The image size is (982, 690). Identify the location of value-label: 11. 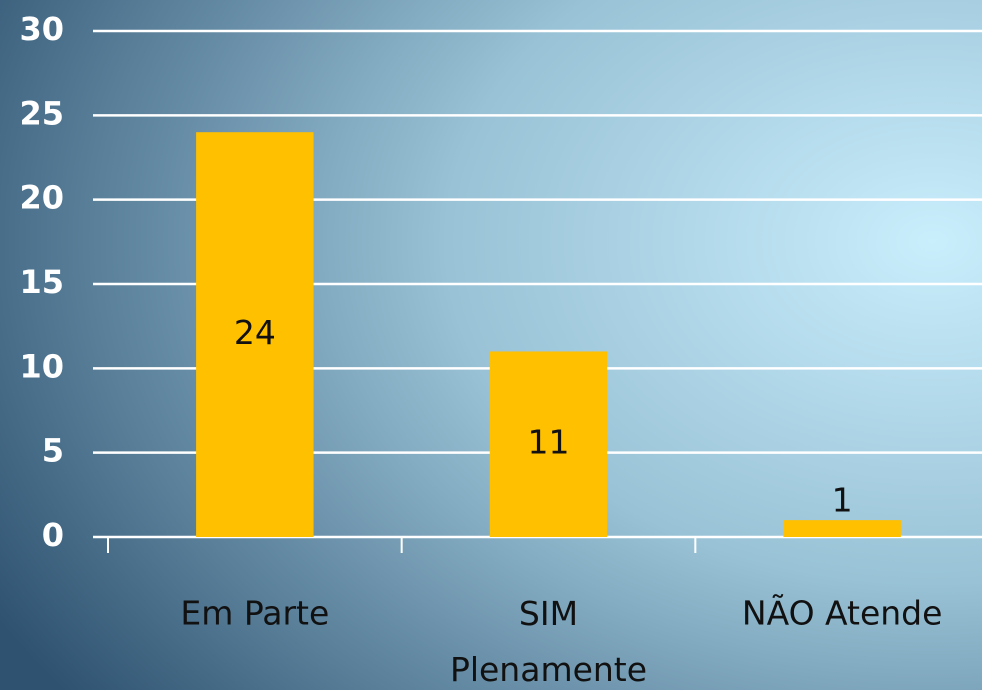
(549, 442).